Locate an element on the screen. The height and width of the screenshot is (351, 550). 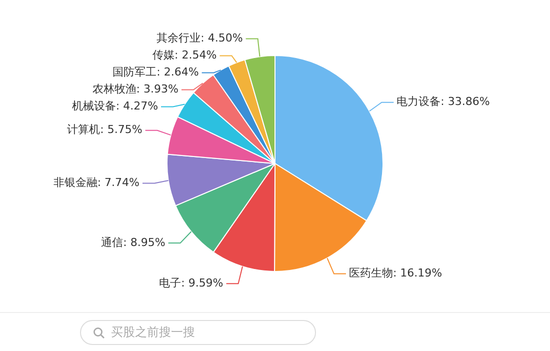
slice-label: 农林牧渔: 3.93% is located at coordinates (135, 89).